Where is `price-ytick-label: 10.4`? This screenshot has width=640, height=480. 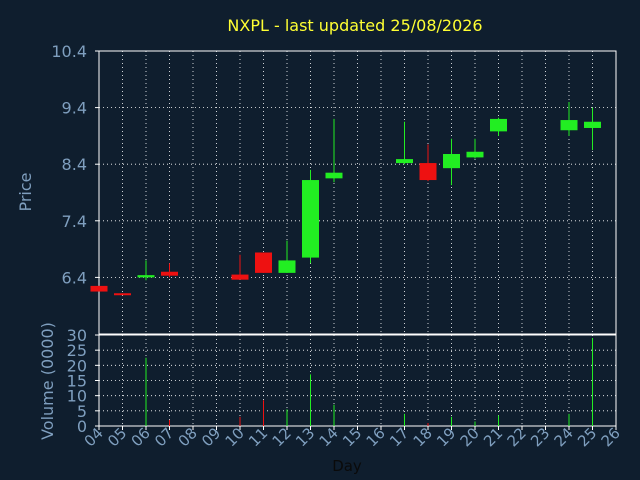 price-ytick-label: 10.4 is located at coordinates (69, 51).